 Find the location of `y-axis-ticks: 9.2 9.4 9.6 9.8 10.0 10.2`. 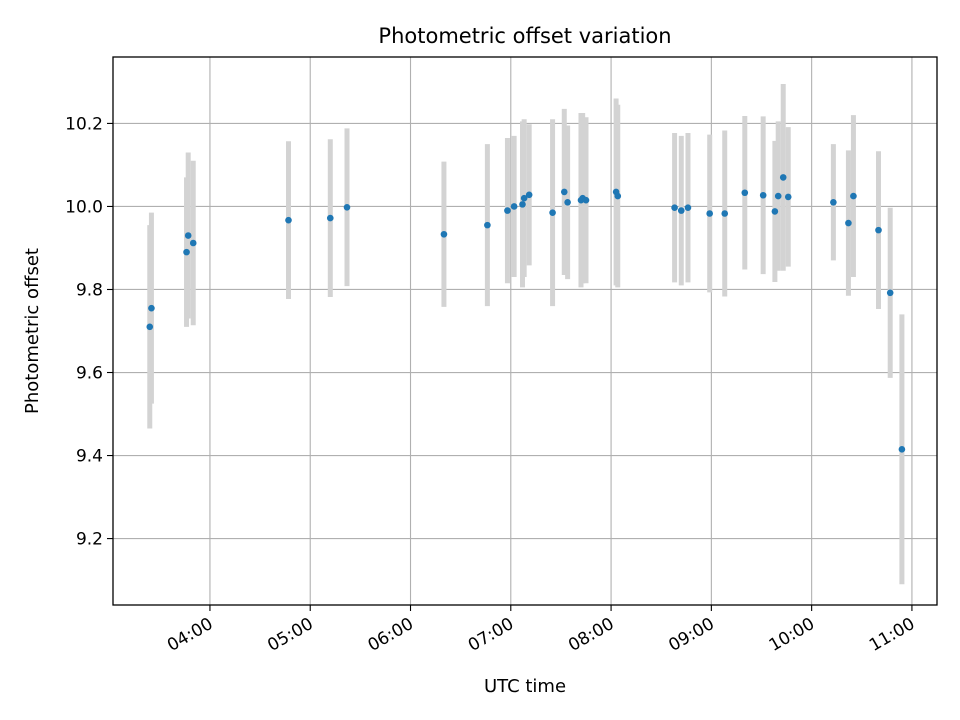

y-axis-ticks: 9.2 9.4 9.6 9.8 10.0 10.2 is located at coordinates (89, 332).